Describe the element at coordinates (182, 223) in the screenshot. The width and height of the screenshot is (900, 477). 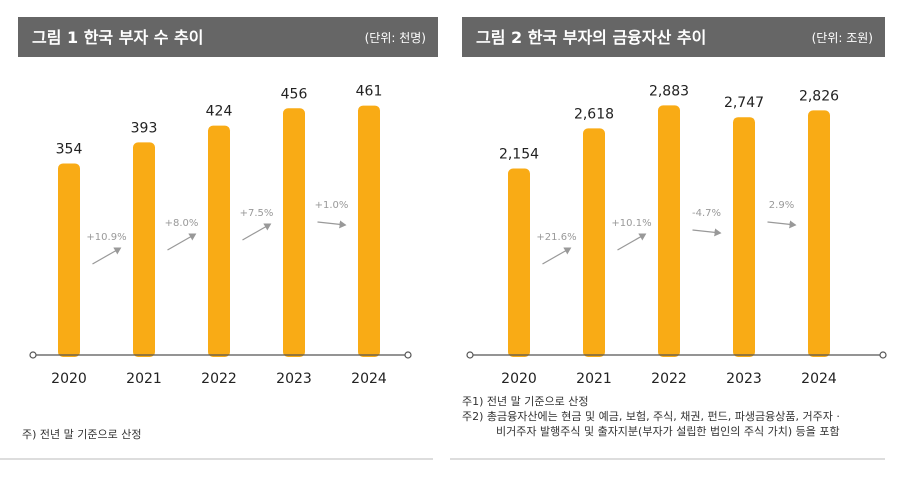
I see `growth-rate-label: +8.0%` at that location.